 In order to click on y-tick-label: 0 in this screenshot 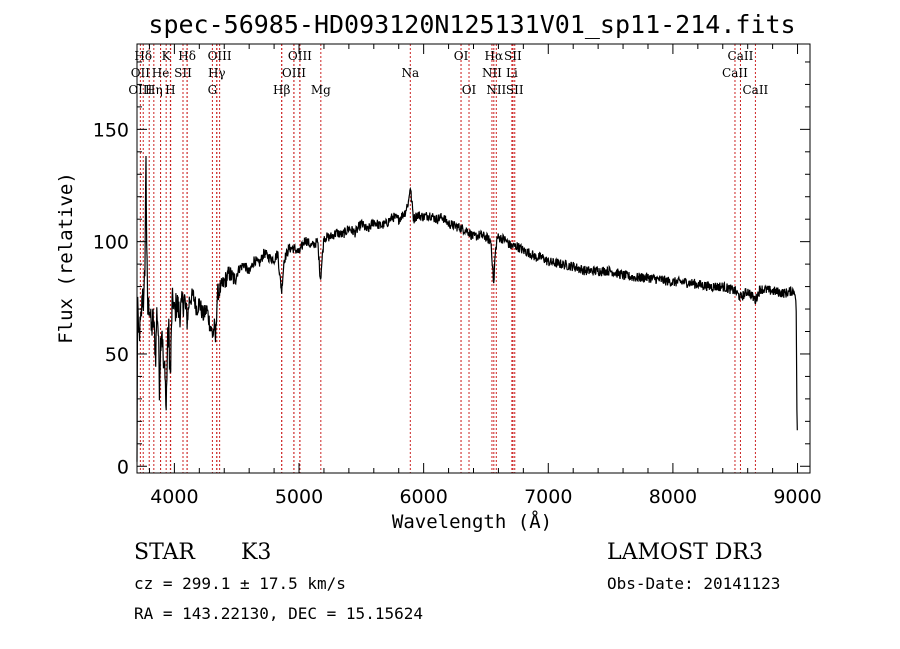, I will do `click(123, 467)`.